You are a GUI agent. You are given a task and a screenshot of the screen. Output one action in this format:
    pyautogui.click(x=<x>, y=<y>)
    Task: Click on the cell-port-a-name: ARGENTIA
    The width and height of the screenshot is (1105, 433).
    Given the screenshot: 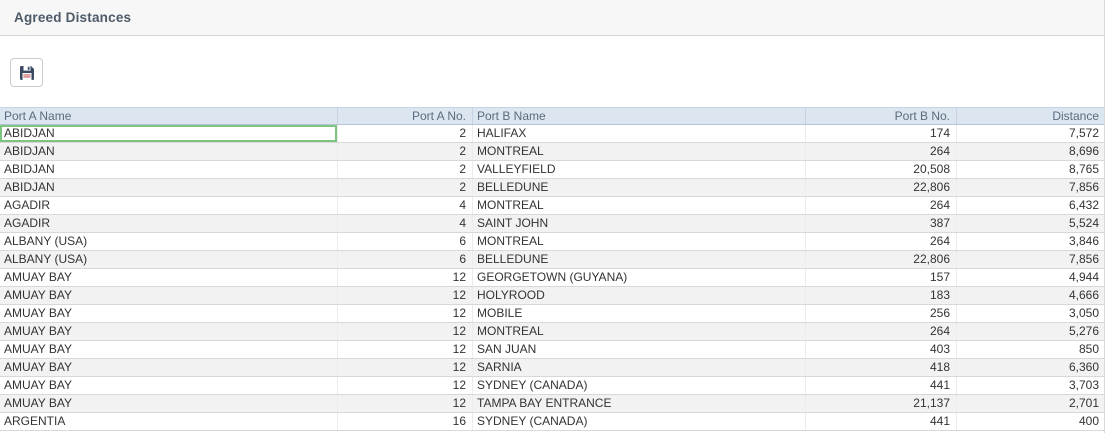 What is the action you would take?
    pyautogui.click(x=169, y=421)
    